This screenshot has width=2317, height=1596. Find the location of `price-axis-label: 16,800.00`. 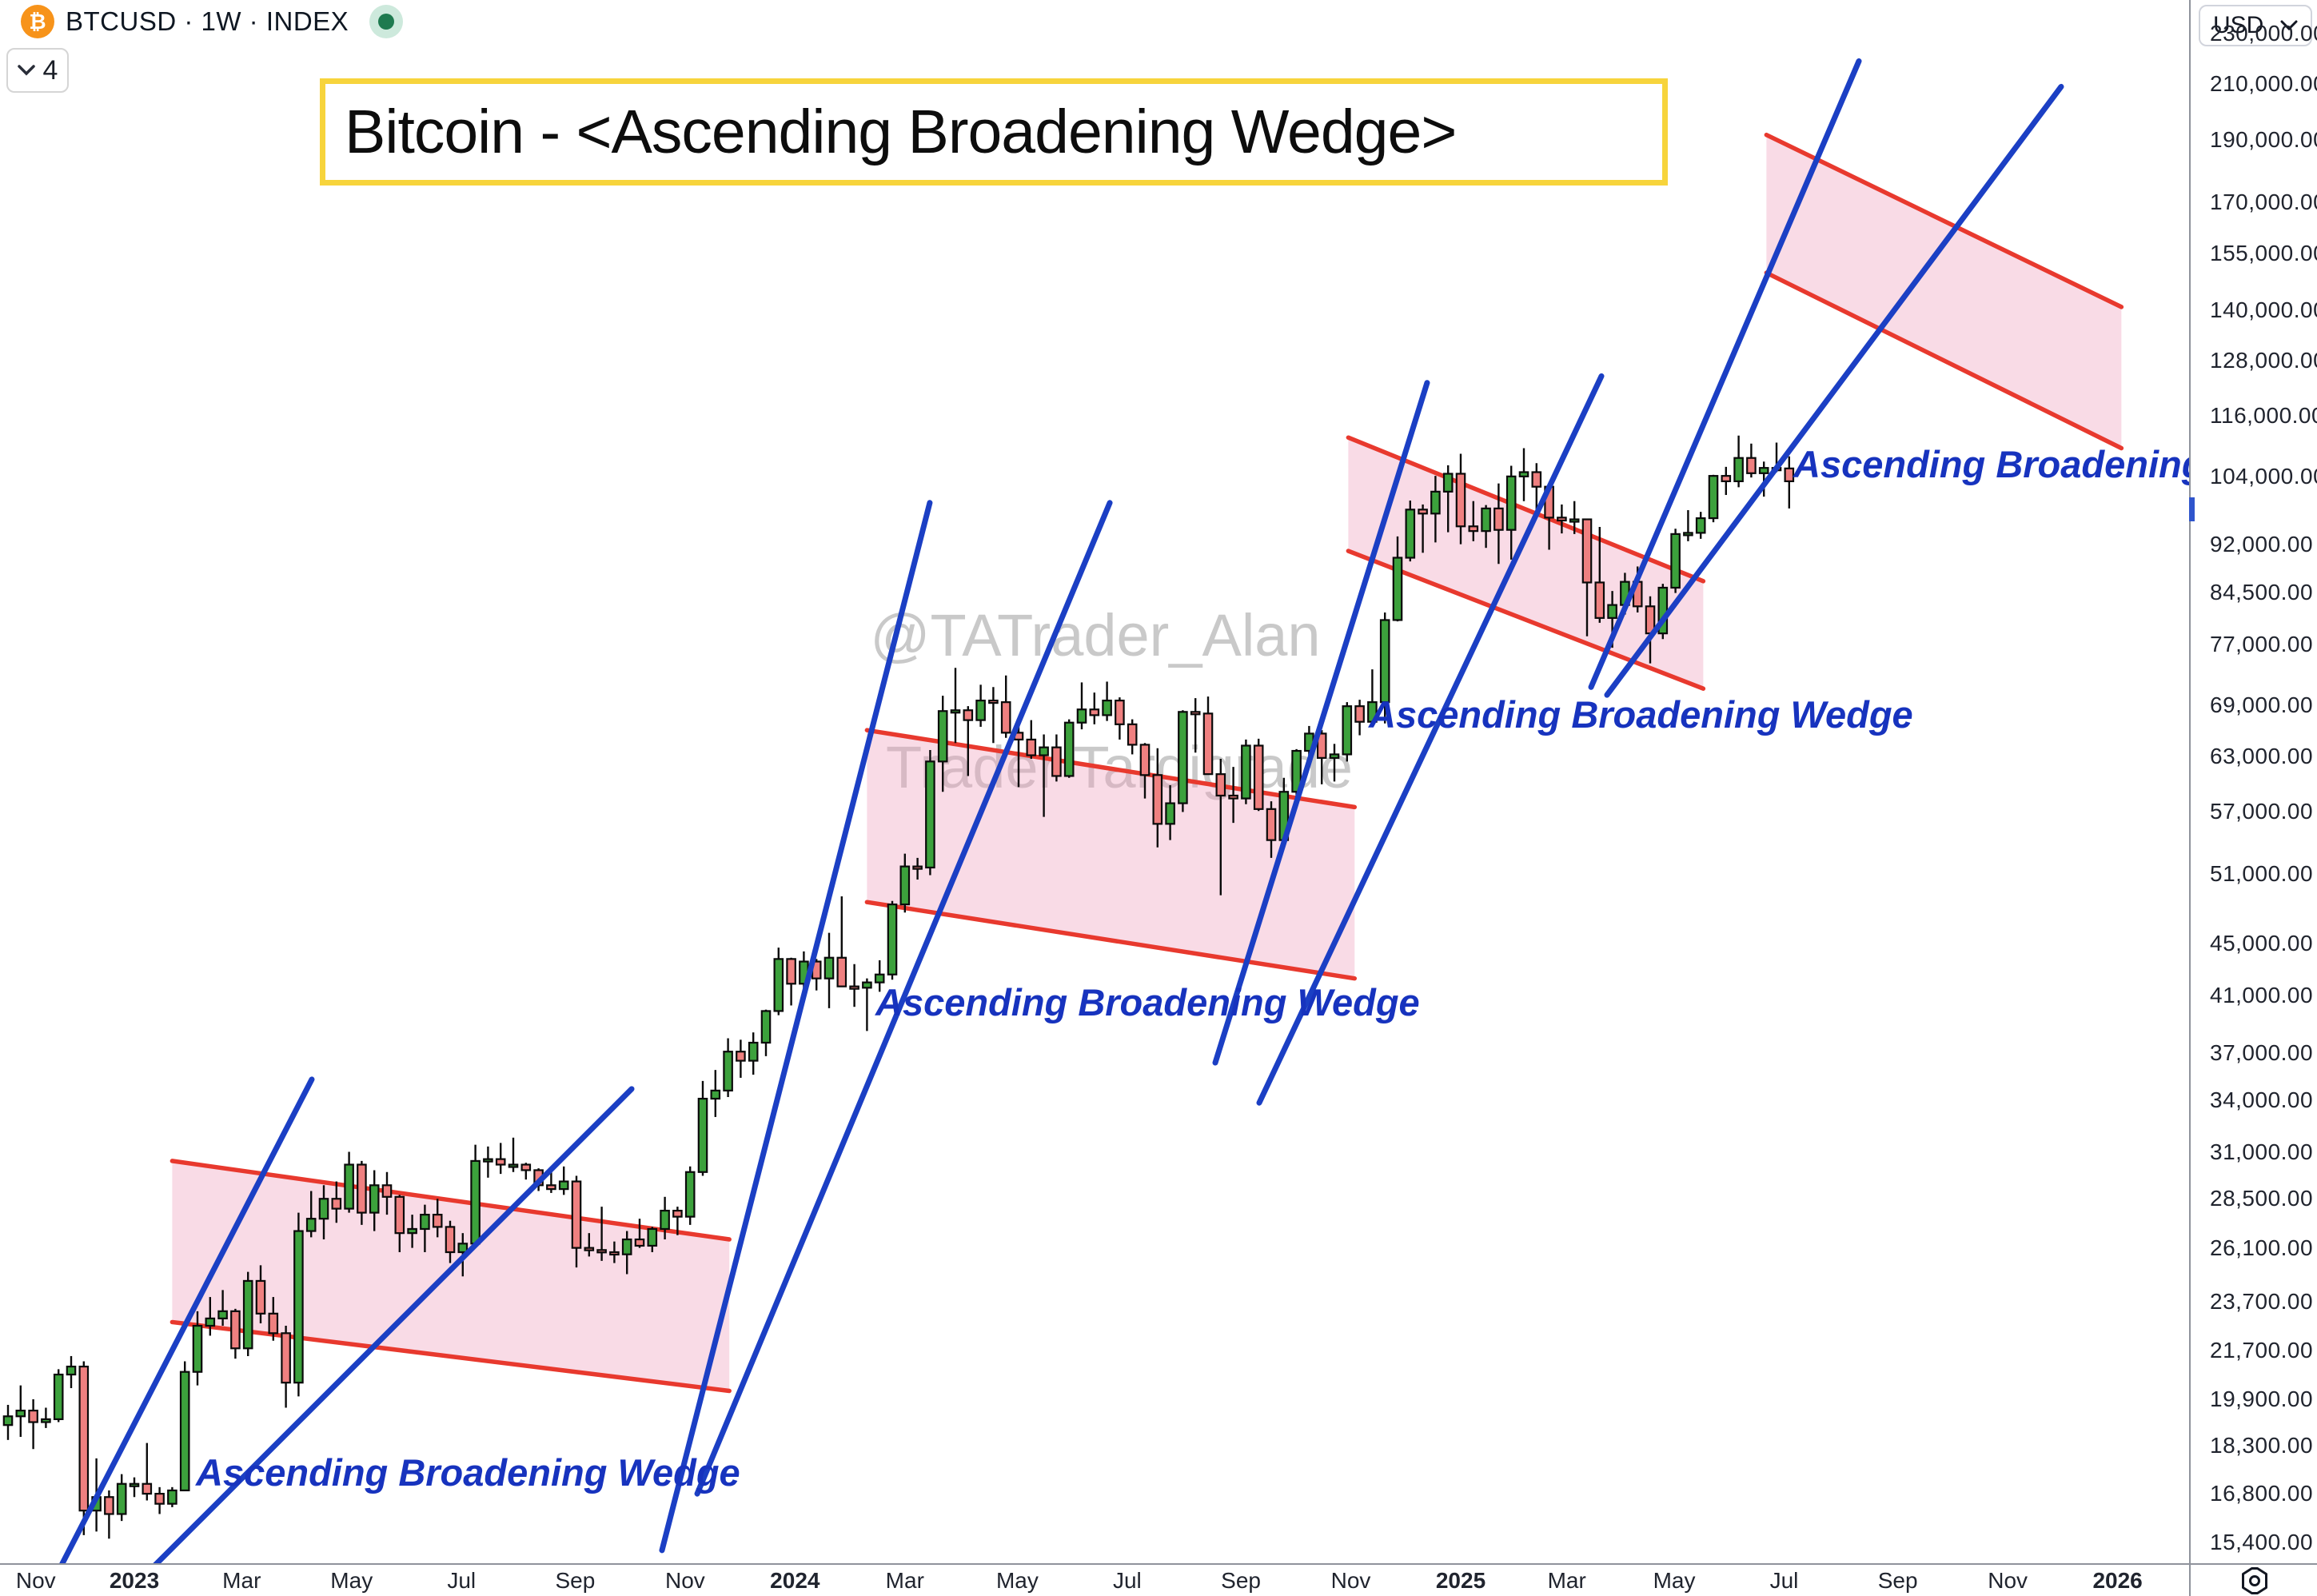

price-axis-label: 16,800.00 is located at coordinates (2262, 1493).